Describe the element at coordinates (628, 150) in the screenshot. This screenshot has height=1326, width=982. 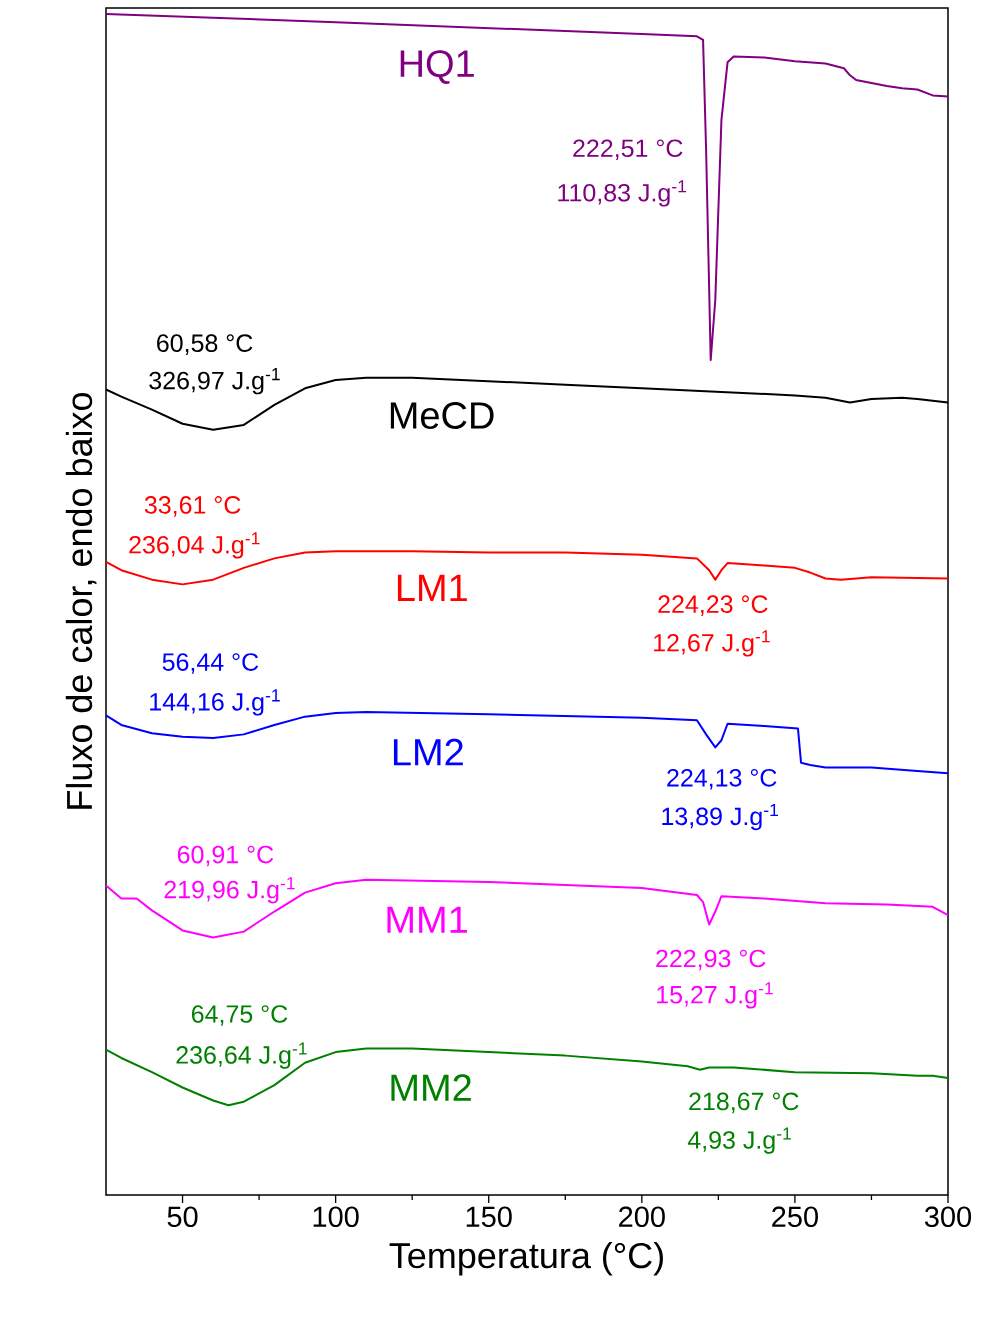
I see `annotation: 222,51 °C` at that location.